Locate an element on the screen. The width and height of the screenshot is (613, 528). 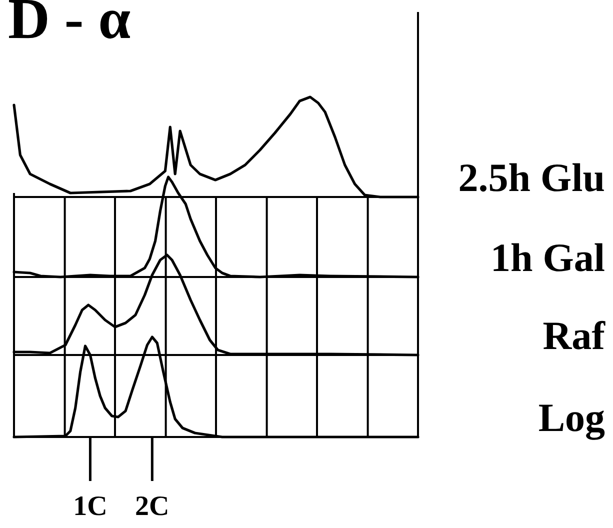
series-label: 2.5h Glu is located at coordinates (531, 177).